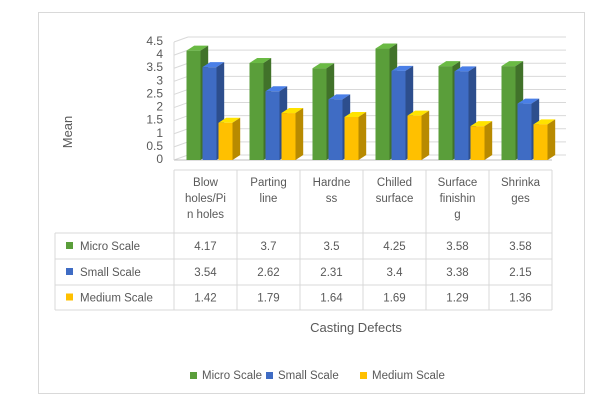 The image size is (608, 398). Describe the element at coordinates (331, 299) in the screenshot. I see `table-cell: 1.64` at that location.